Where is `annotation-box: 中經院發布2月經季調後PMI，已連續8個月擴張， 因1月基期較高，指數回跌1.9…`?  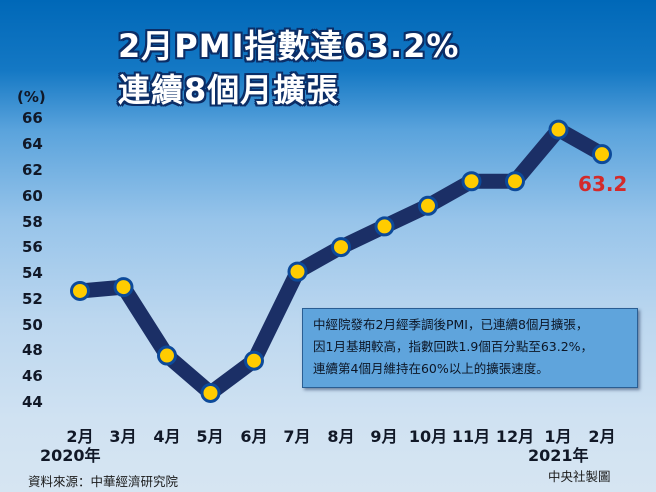
annotation-box: 中經院發布2月經季調後PMI，已連續8個月擴張， 因1月基期較高，指數回跌1.9… is located at coordinates (470, 348).